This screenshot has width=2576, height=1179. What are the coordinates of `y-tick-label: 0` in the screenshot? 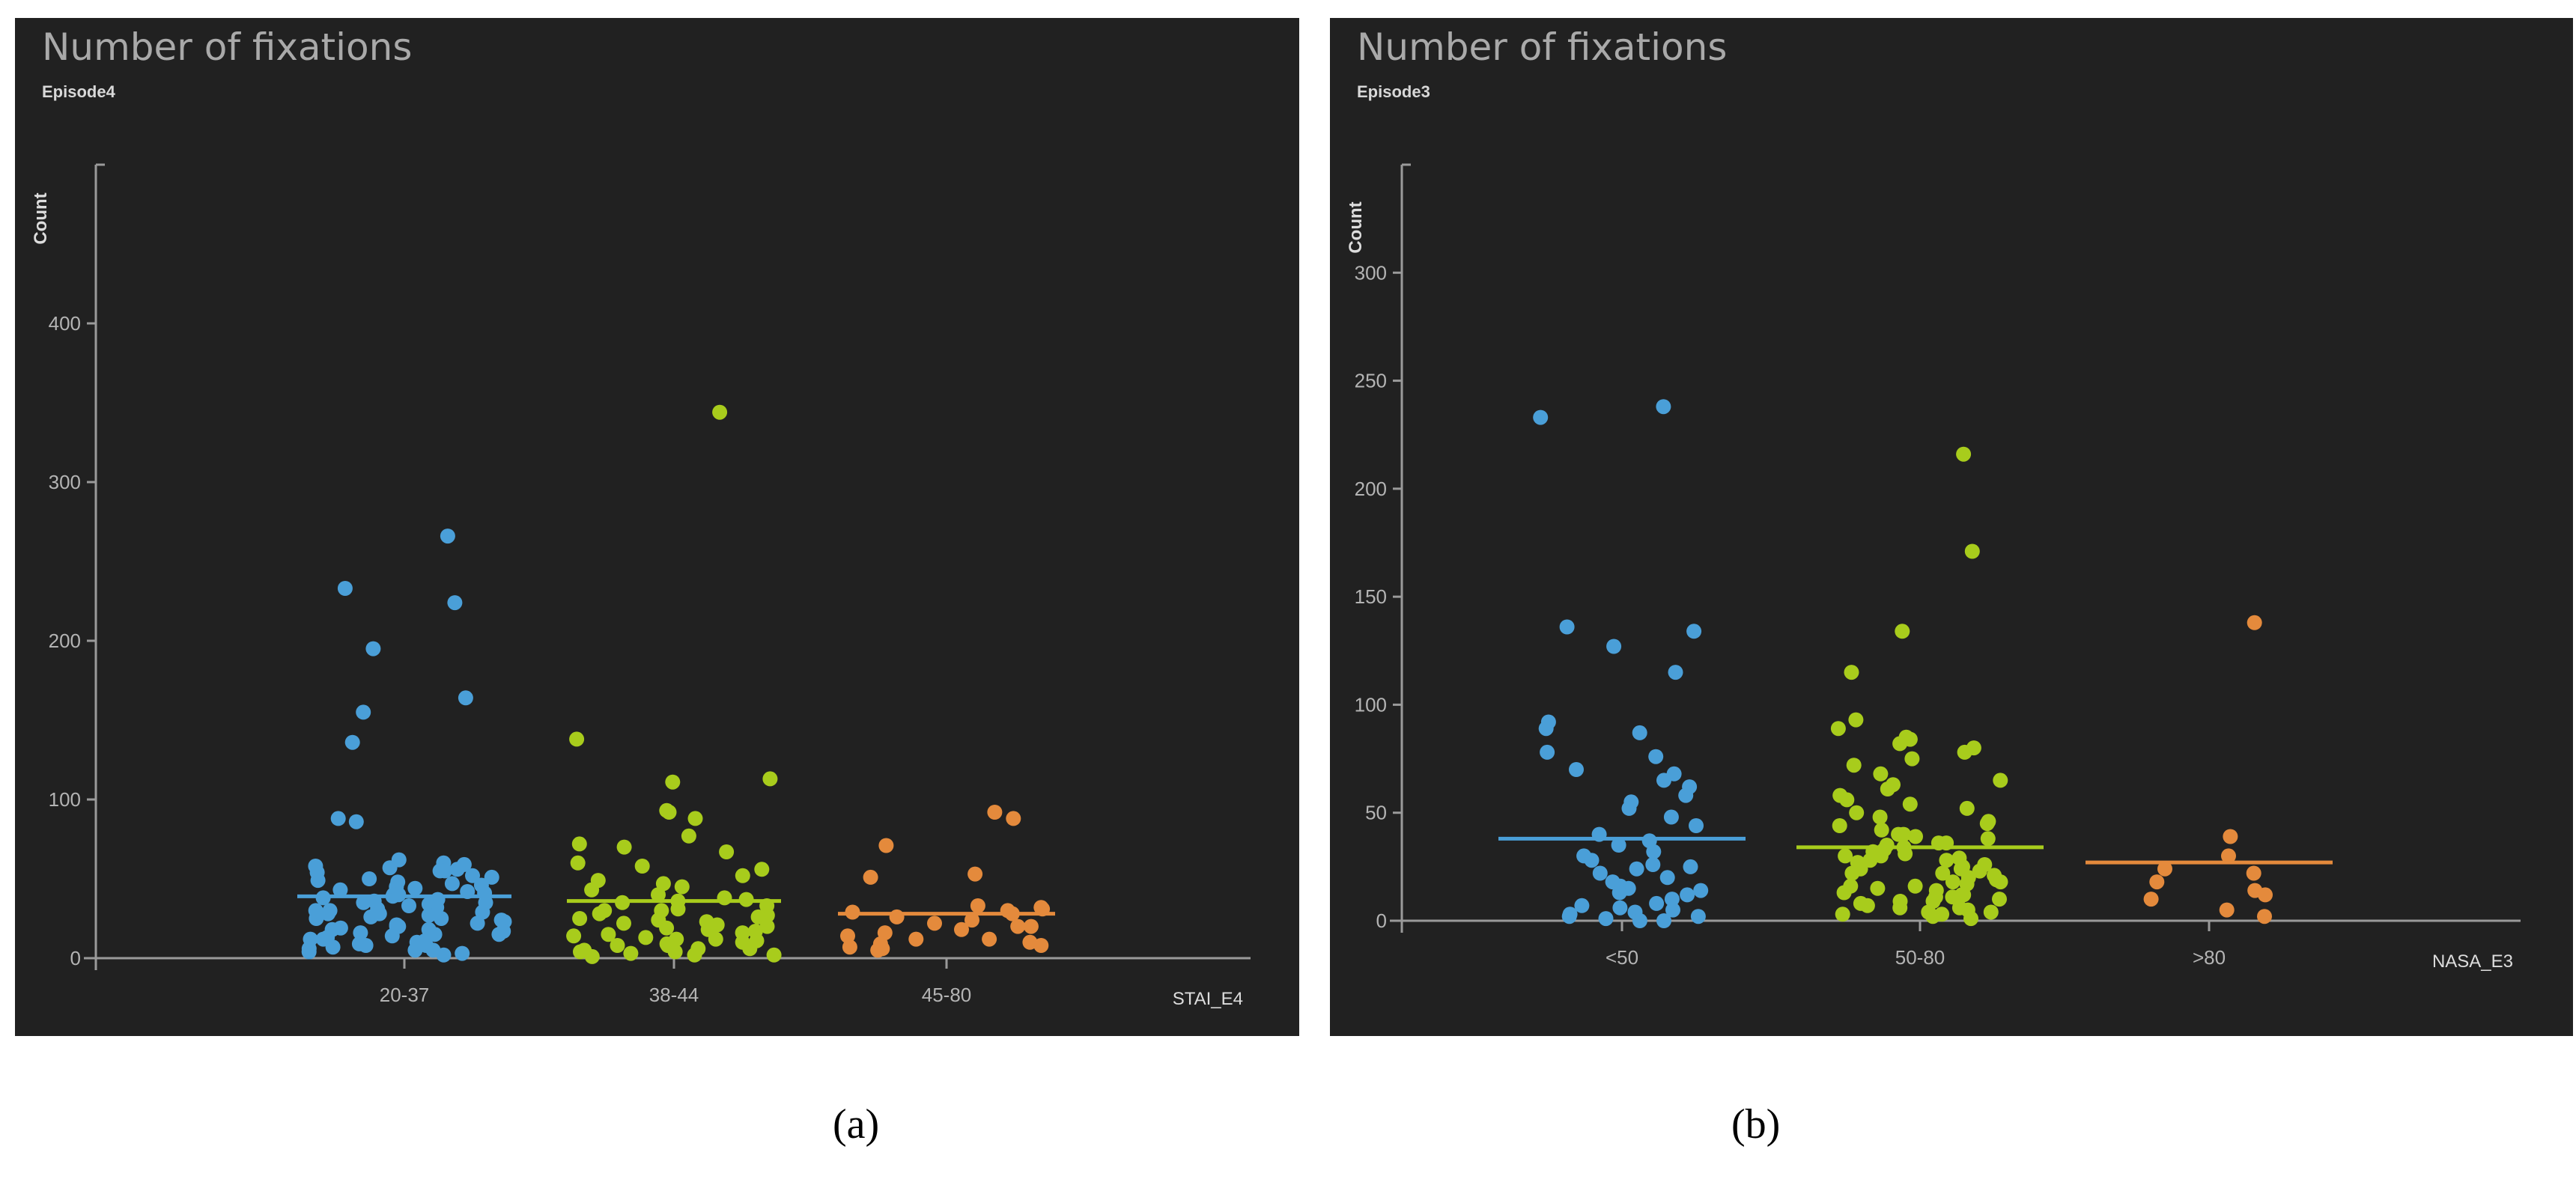 It's located at (75, 958).